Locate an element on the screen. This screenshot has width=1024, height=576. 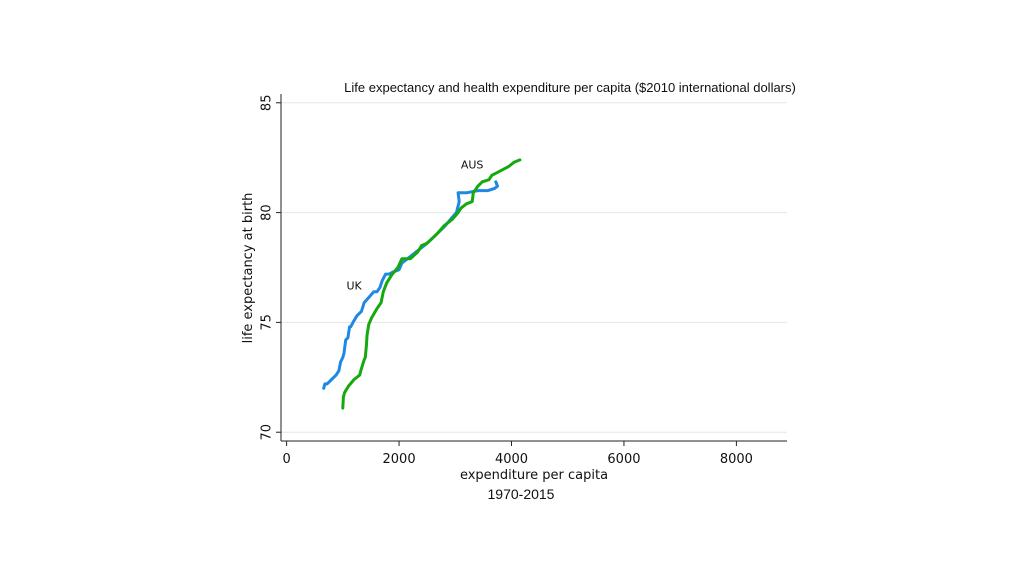
y-tick-label-3: 85 is located at coordinates (267, 103).